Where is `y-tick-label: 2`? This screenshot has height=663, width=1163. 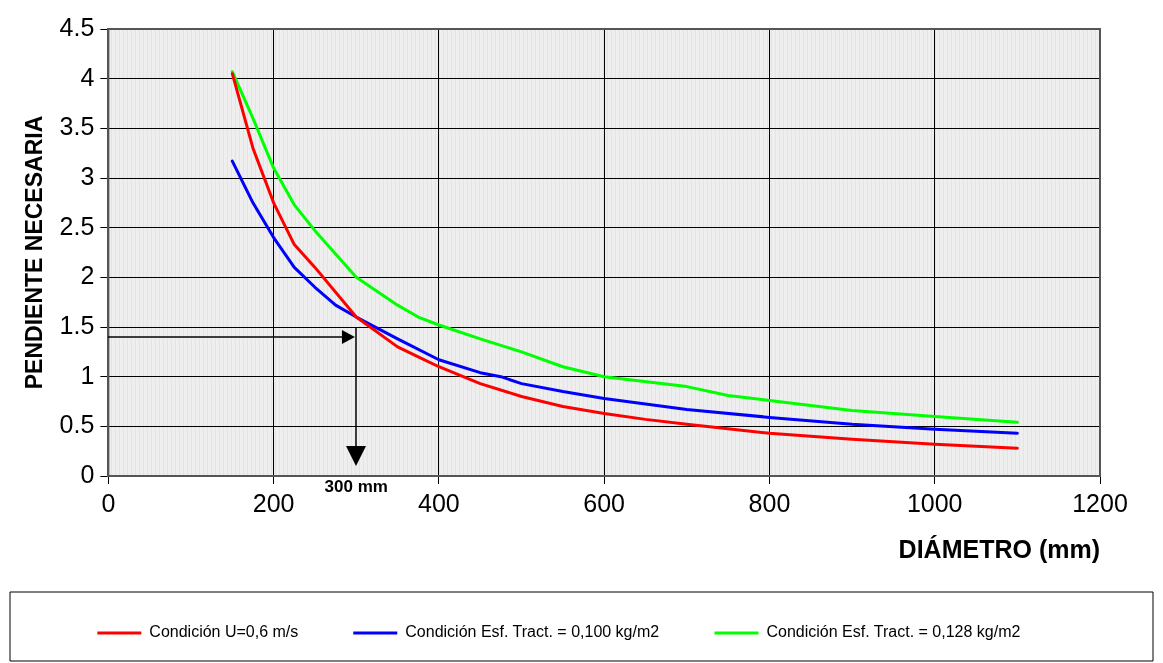
y-tick-label: 2 is located at coordinates (87, 275).